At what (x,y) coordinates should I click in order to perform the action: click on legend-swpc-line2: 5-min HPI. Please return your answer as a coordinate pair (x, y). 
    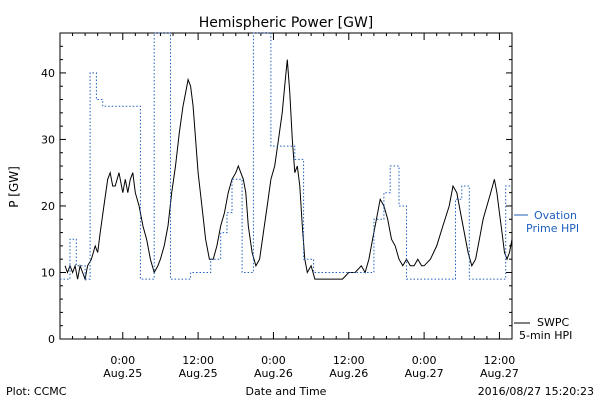
    Looking at the image, I should click on (545, 335).